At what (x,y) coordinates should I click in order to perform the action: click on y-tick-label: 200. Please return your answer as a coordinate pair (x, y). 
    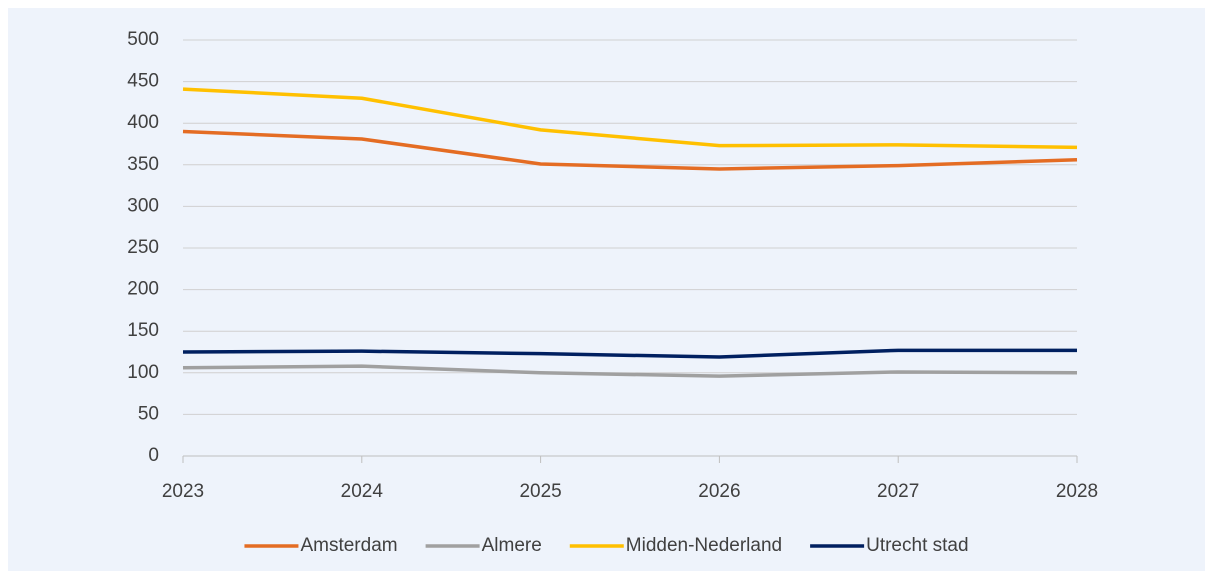
    Looking at the image, I should click on (143, 289).